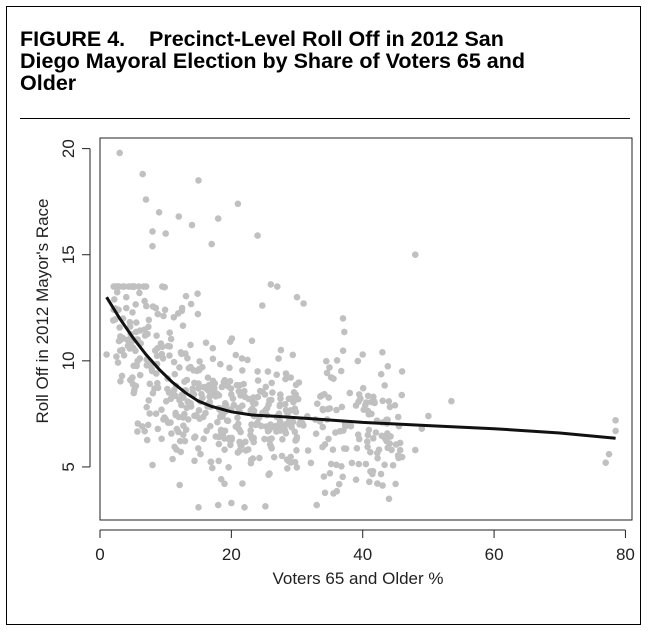 The image size is (649, 633). I want to click on x-tick-label: 60, so click(494, 554).